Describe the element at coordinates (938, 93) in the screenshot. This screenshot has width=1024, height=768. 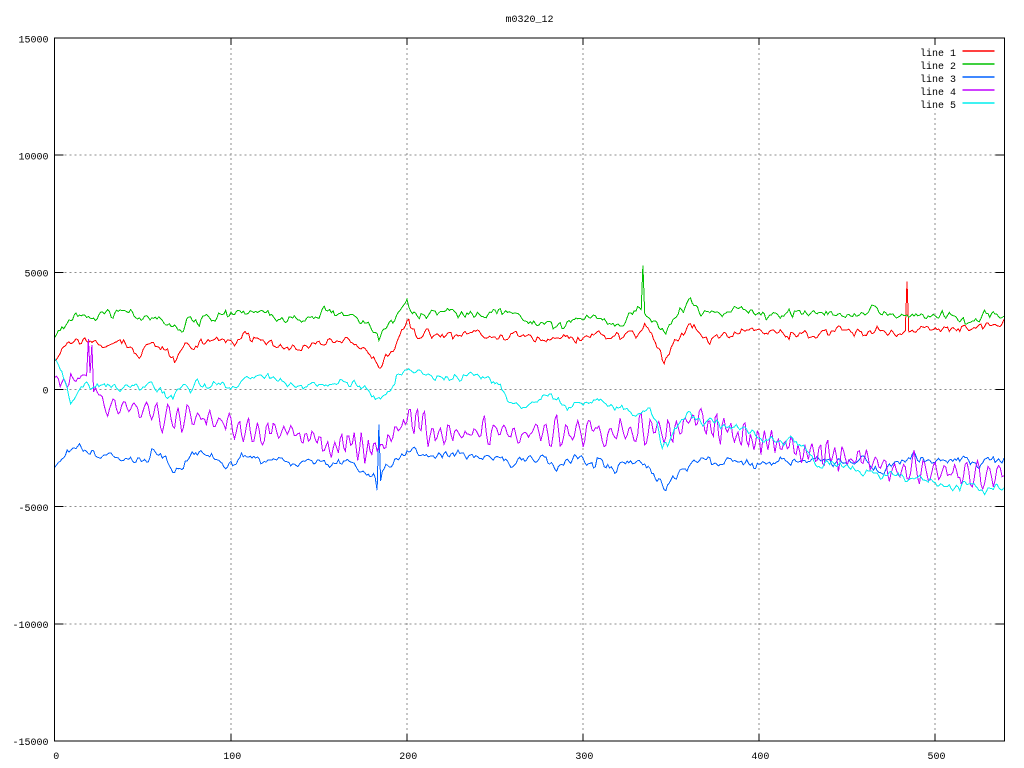
I see `svg-text: line 4` at that location.